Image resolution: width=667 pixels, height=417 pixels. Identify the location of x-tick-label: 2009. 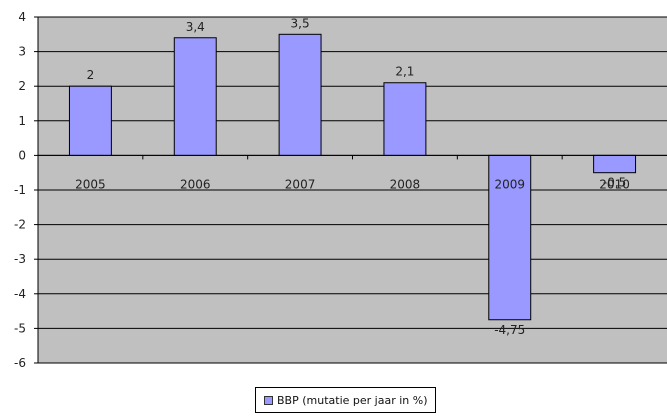
(509, 184).